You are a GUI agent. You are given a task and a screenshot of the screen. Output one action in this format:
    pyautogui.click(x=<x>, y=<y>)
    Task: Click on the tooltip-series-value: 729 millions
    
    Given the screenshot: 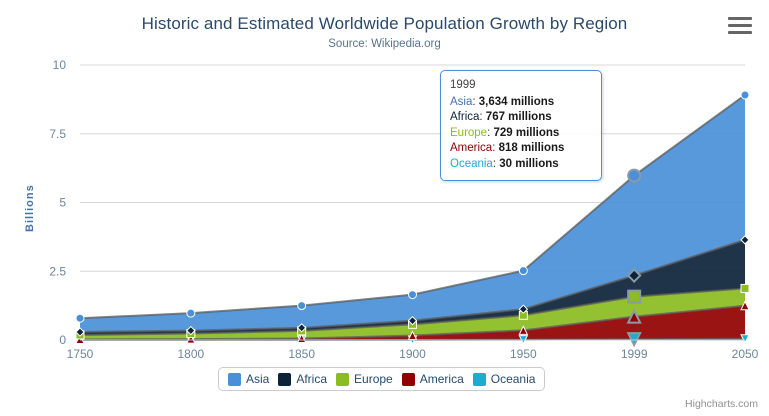 What is the action you would take?
    pyautogui.click(x=526, y=132)
    